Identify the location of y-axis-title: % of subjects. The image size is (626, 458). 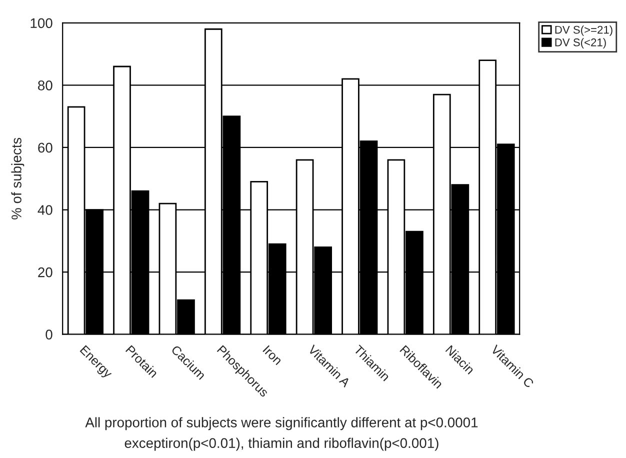
(17, 179).